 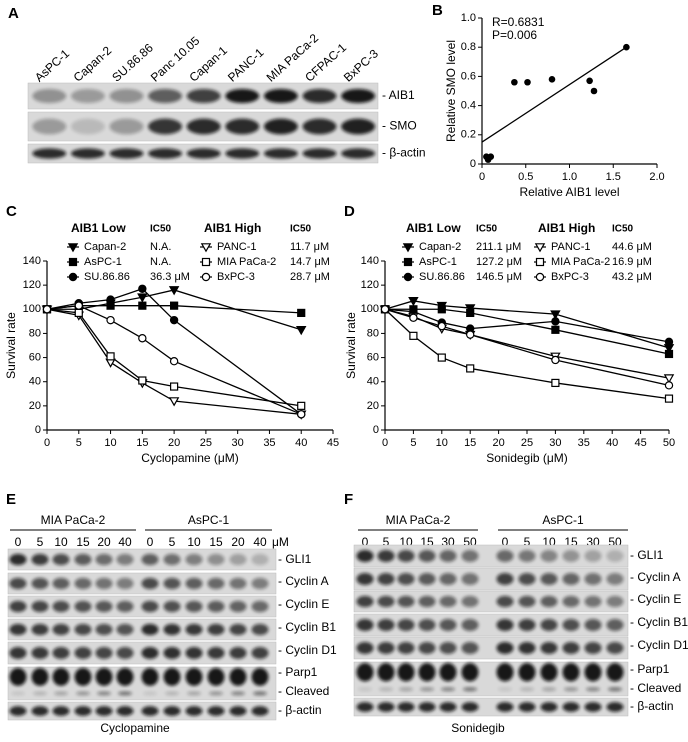 I want to click on y-tick-label: 0, so click(x=376, y=430).